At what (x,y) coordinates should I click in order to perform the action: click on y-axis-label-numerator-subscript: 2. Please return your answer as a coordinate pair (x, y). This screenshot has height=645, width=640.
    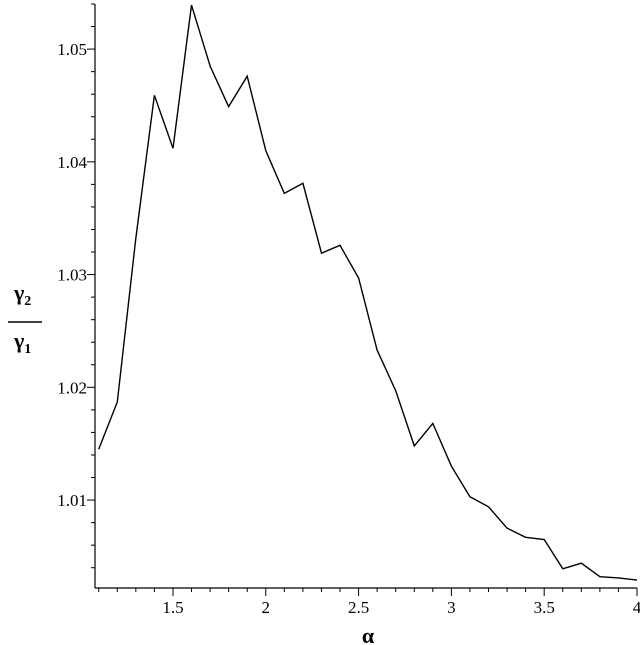
    Looking at the image, I should click on (27, 301).